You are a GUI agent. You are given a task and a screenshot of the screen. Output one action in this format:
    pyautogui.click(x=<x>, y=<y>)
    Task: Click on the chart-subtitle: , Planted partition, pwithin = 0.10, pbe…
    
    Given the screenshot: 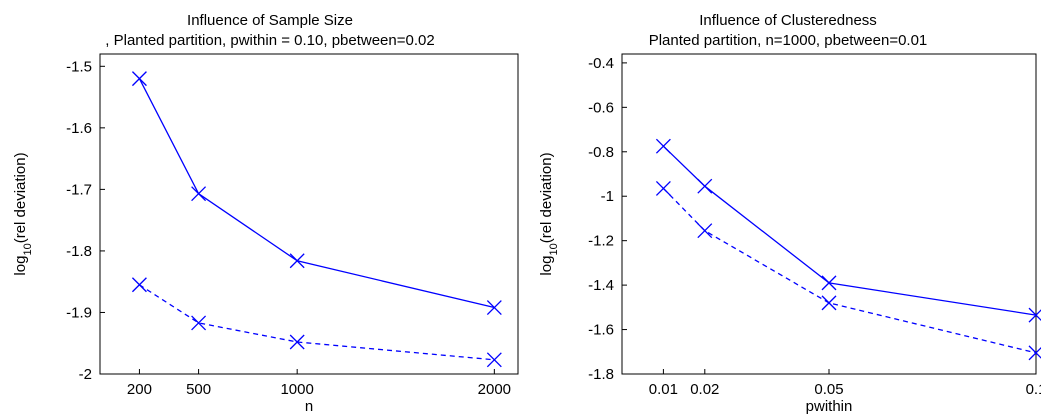 What is the action you would take?
    pyautogui.click(x=269, y=40)
    